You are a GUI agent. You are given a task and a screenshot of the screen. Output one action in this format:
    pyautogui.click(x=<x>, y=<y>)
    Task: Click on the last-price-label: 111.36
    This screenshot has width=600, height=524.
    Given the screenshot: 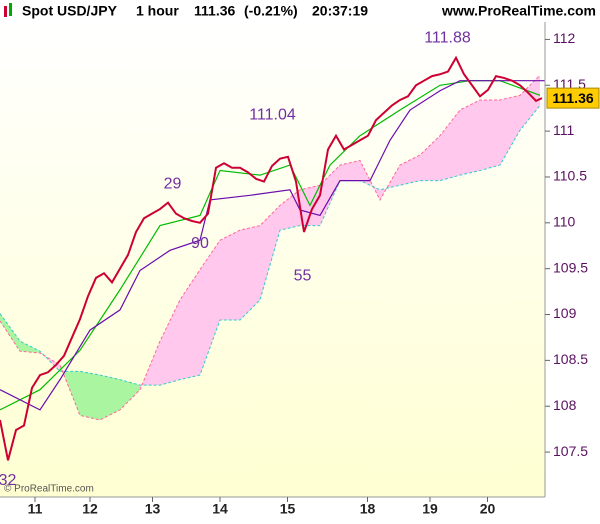 What is the action you would take?
    pyautogui.click(x=572, y=98)
    